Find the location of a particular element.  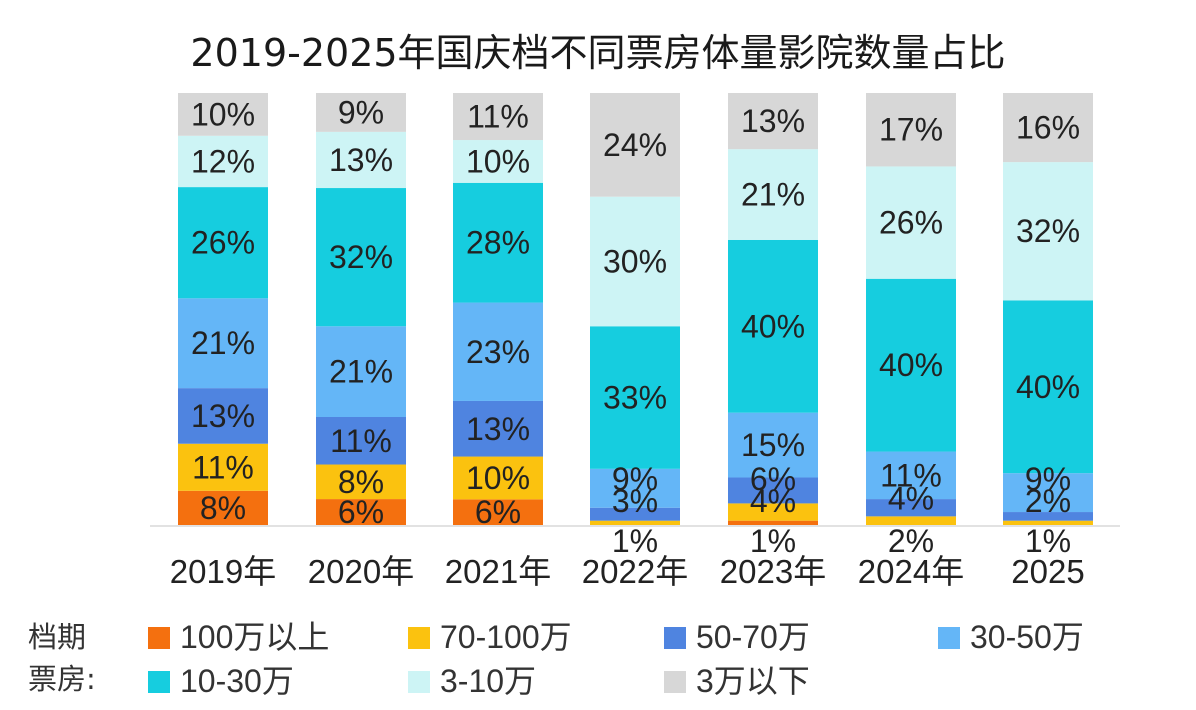

legend-item-2: 70-100万 is located at coordinates (490, 637).